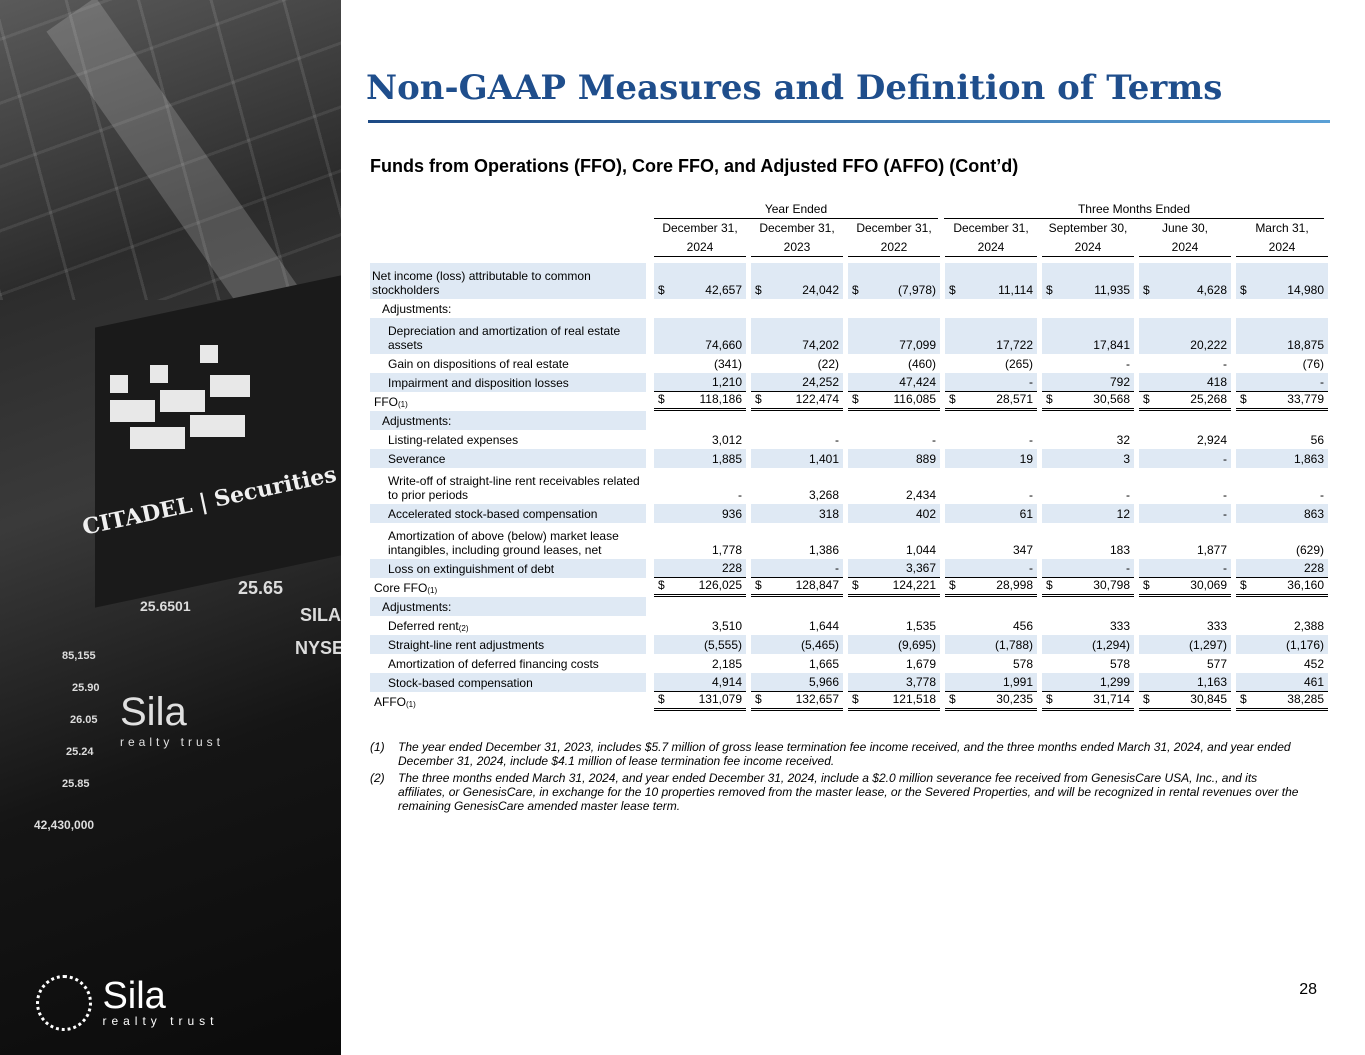  What do you see at coordinates (1088, 701) in the screenshot?
I see `table-cell: $31,714` at bounding box center [1088, 701].